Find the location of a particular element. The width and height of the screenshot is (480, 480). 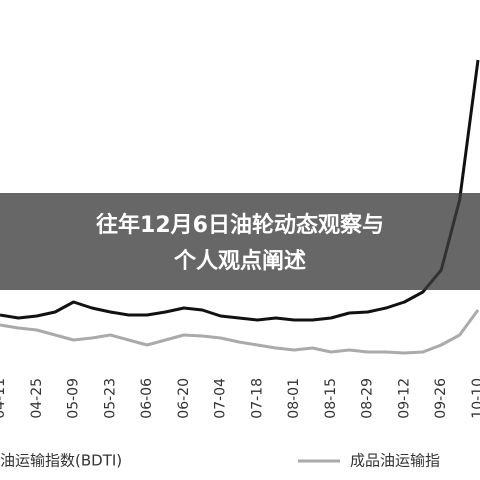

x-tick-label: 06-20 is located at coordinates (184, 398).